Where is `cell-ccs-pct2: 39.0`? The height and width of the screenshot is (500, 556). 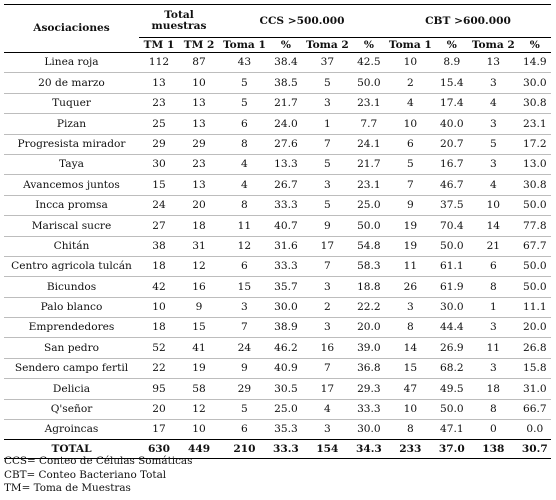 cell-ccs-pct2: 39.0 is located at coordinates (368, 348).